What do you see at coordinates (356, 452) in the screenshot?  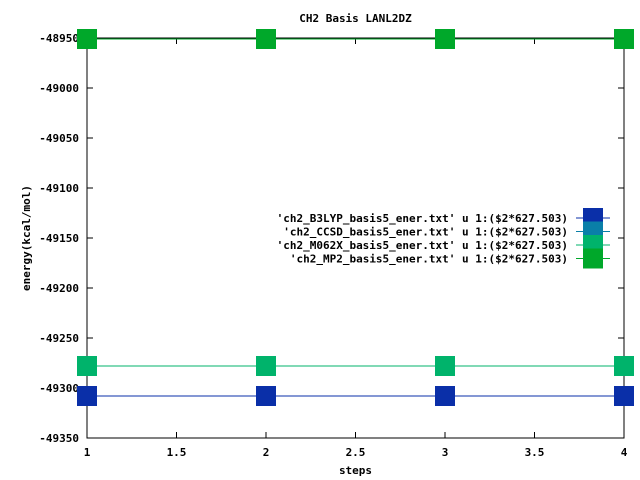 I see `x-tick-label: 2.5` at bounding box center [356, 452].